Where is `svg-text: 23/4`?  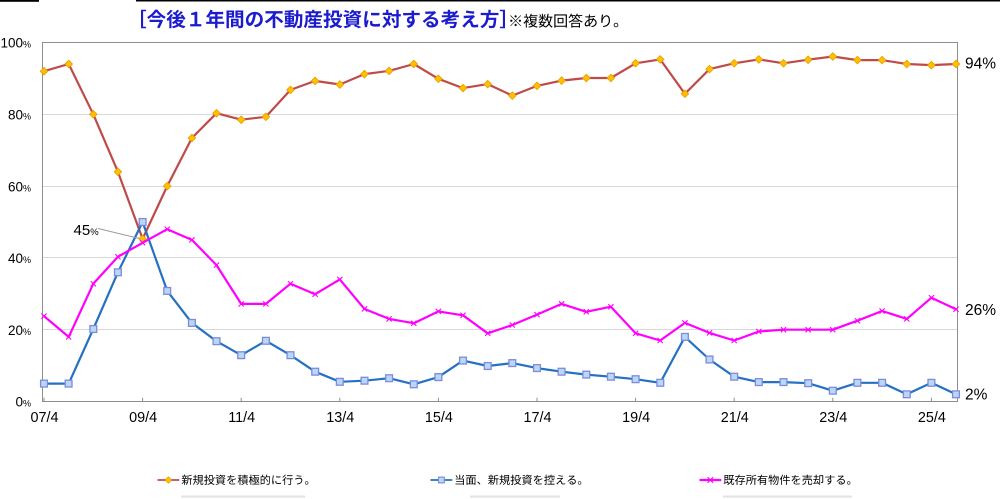
svg-text: 23/4 is located at coordinates (833, 418).